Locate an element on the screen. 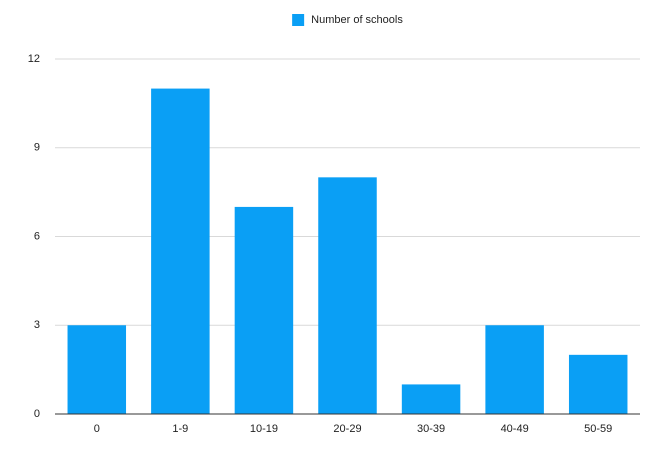 This screenshot has height=449, width=661. x-tick-label: 20-29 is located at coordinates (347, 429).